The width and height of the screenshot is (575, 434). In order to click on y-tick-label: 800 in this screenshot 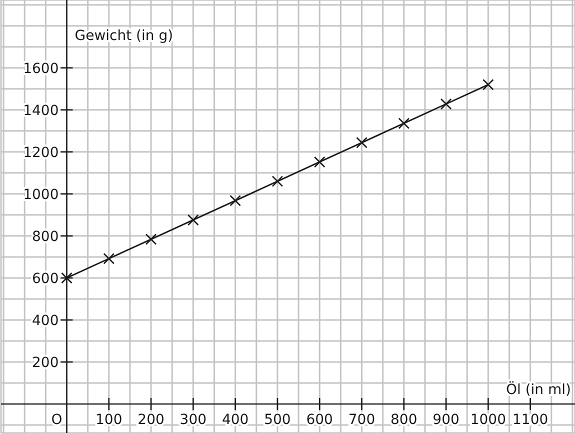, I will do `click(45, 236)`.